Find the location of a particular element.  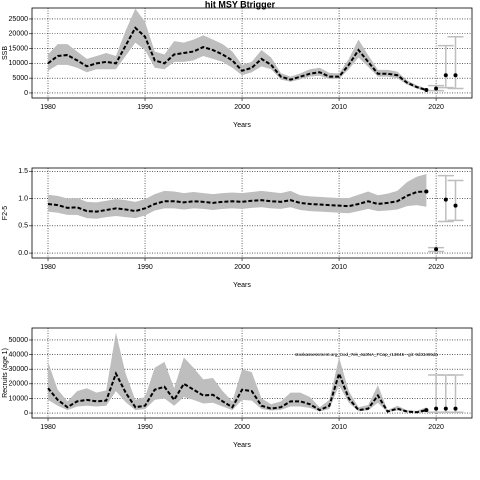

chart-title: hit MSY Btrigger is located at coordinates (240, 4).